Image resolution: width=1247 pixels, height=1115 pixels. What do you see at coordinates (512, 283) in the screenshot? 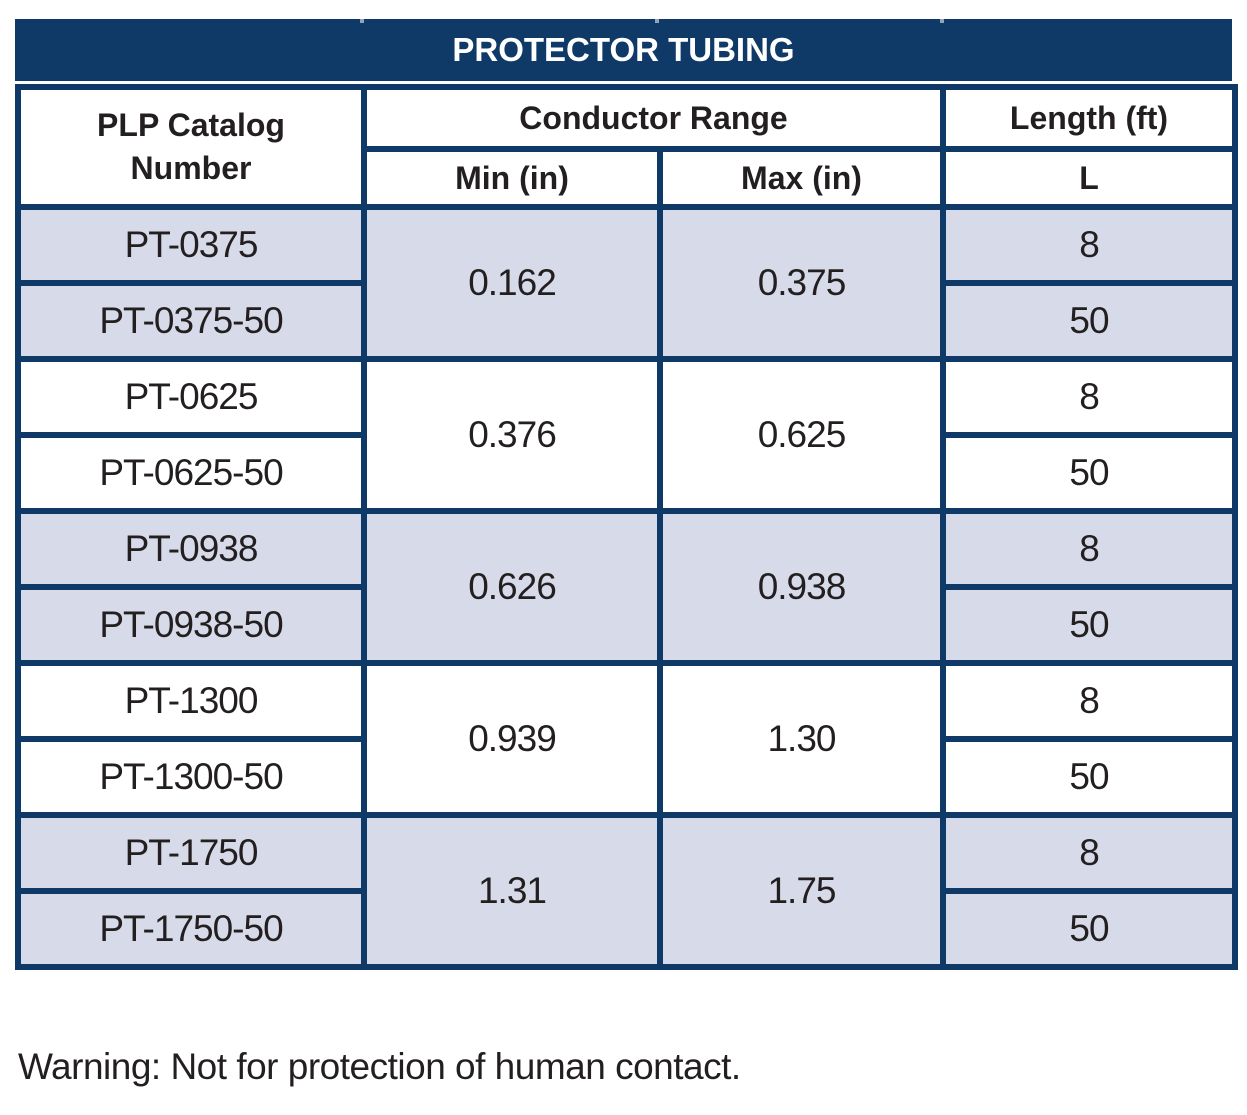
I see `min-cell: 0.162` at bounding box center [512, 283].